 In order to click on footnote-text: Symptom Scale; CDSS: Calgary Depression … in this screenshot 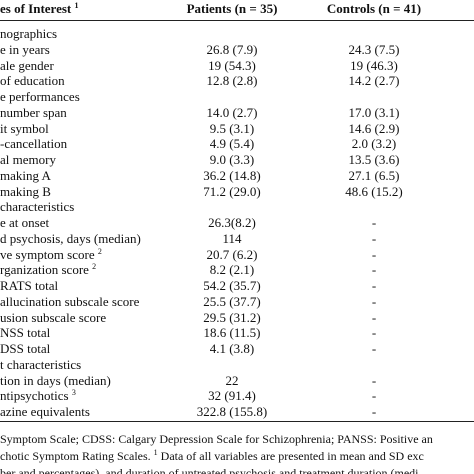, I will do `click(216, 439)`.